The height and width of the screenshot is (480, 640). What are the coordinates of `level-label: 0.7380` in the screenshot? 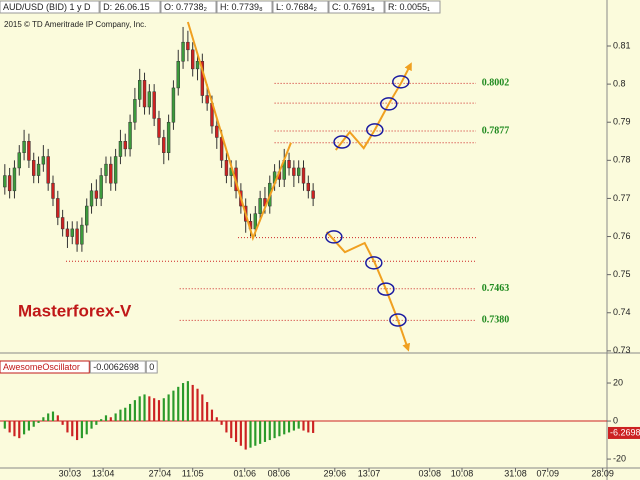 It's located at (496, 320).